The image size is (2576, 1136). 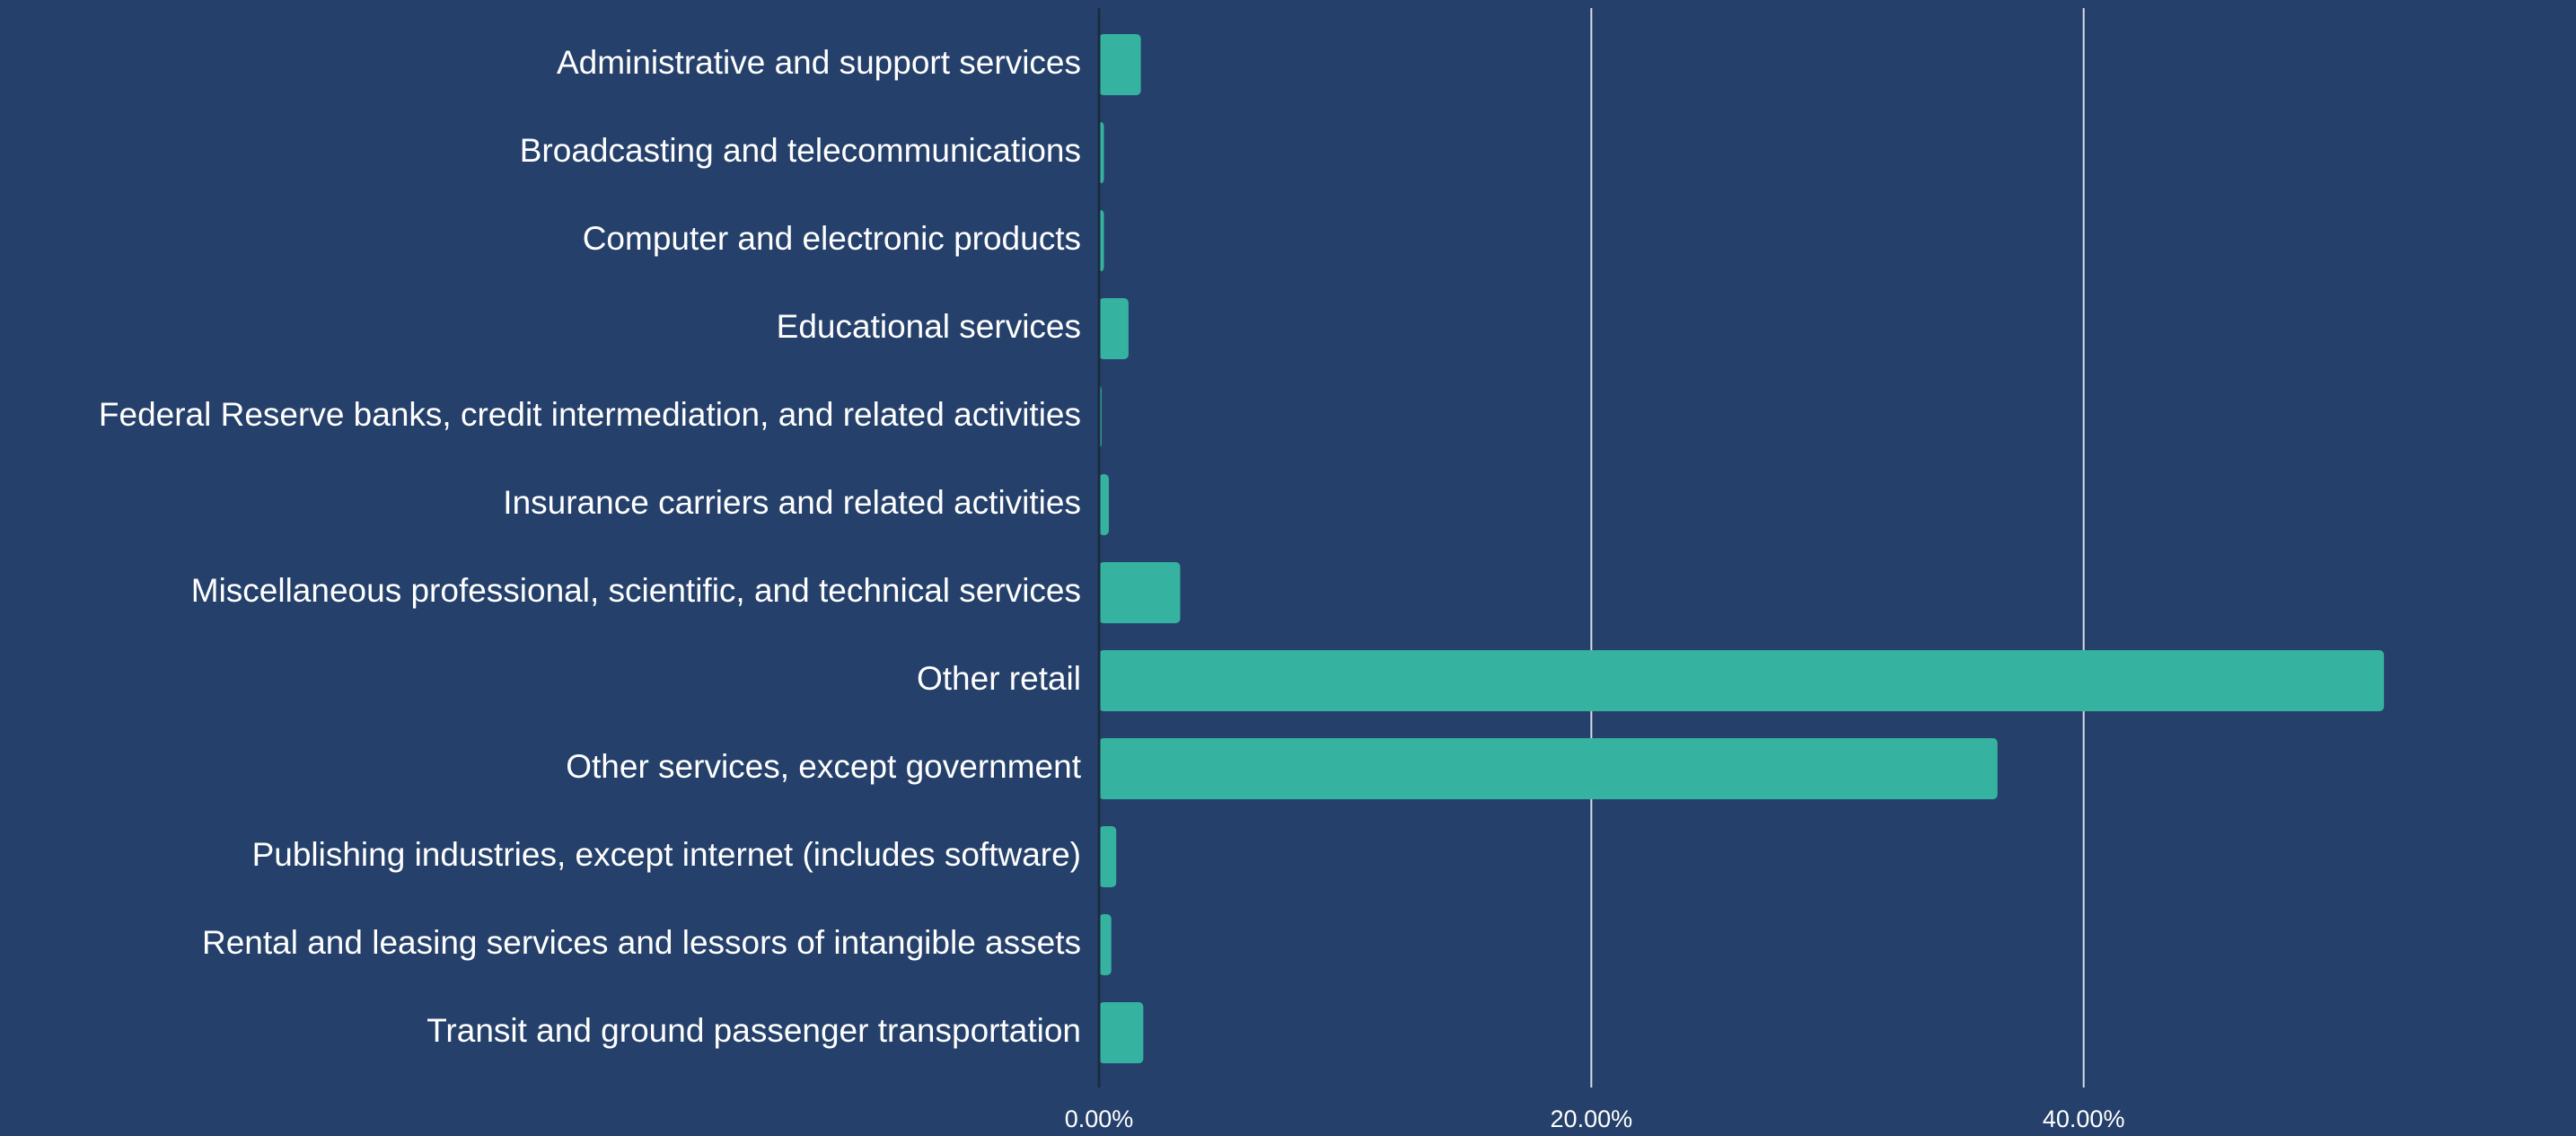 I want to click on y-tick-label: Broadcasting and telecommunications, so click(x=800, y=150).